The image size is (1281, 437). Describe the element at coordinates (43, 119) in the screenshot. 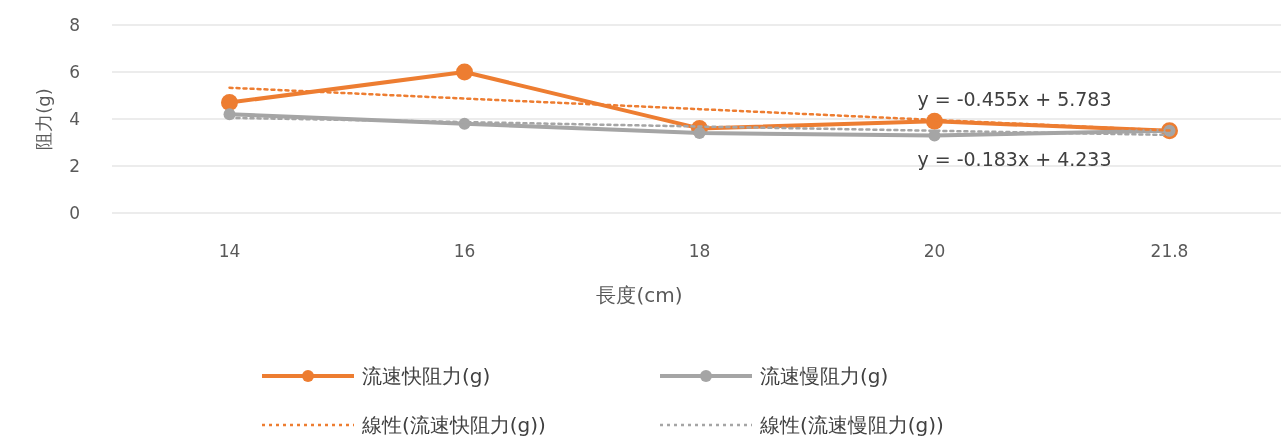

I see `y-axis-title: 阻力(g)` at that location.